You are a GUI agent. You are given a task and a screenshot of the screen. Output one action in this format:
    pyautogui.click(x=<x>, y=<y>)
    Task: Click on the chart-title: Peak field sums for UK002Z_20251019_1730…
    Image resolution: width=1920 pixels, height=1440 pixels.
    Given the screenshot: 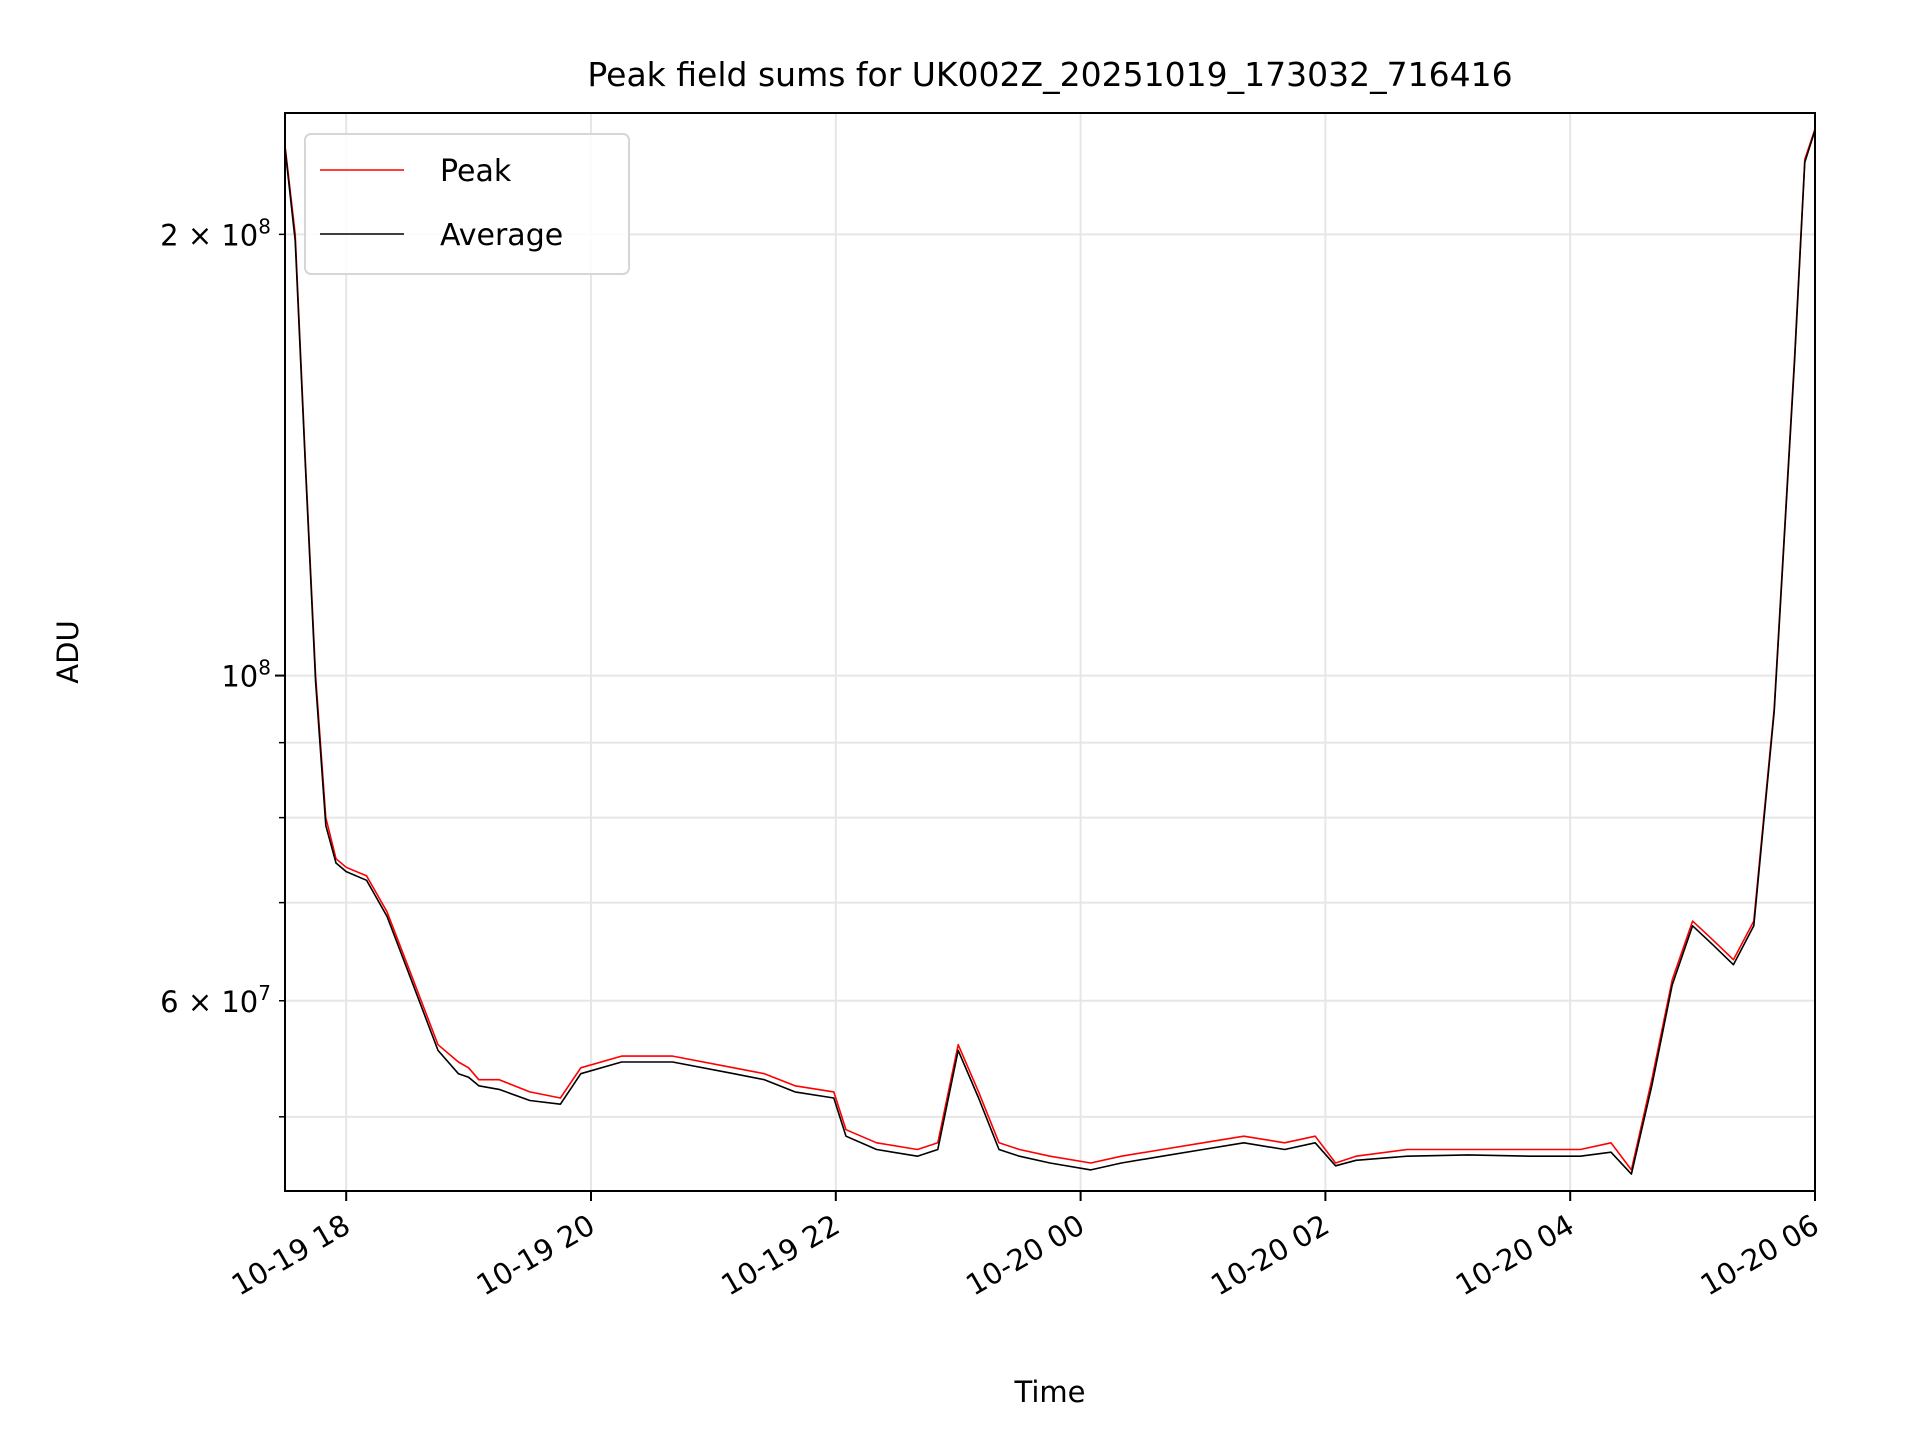 What is the action you would take?
    pyautogui.click(x=1049, y=74)
    